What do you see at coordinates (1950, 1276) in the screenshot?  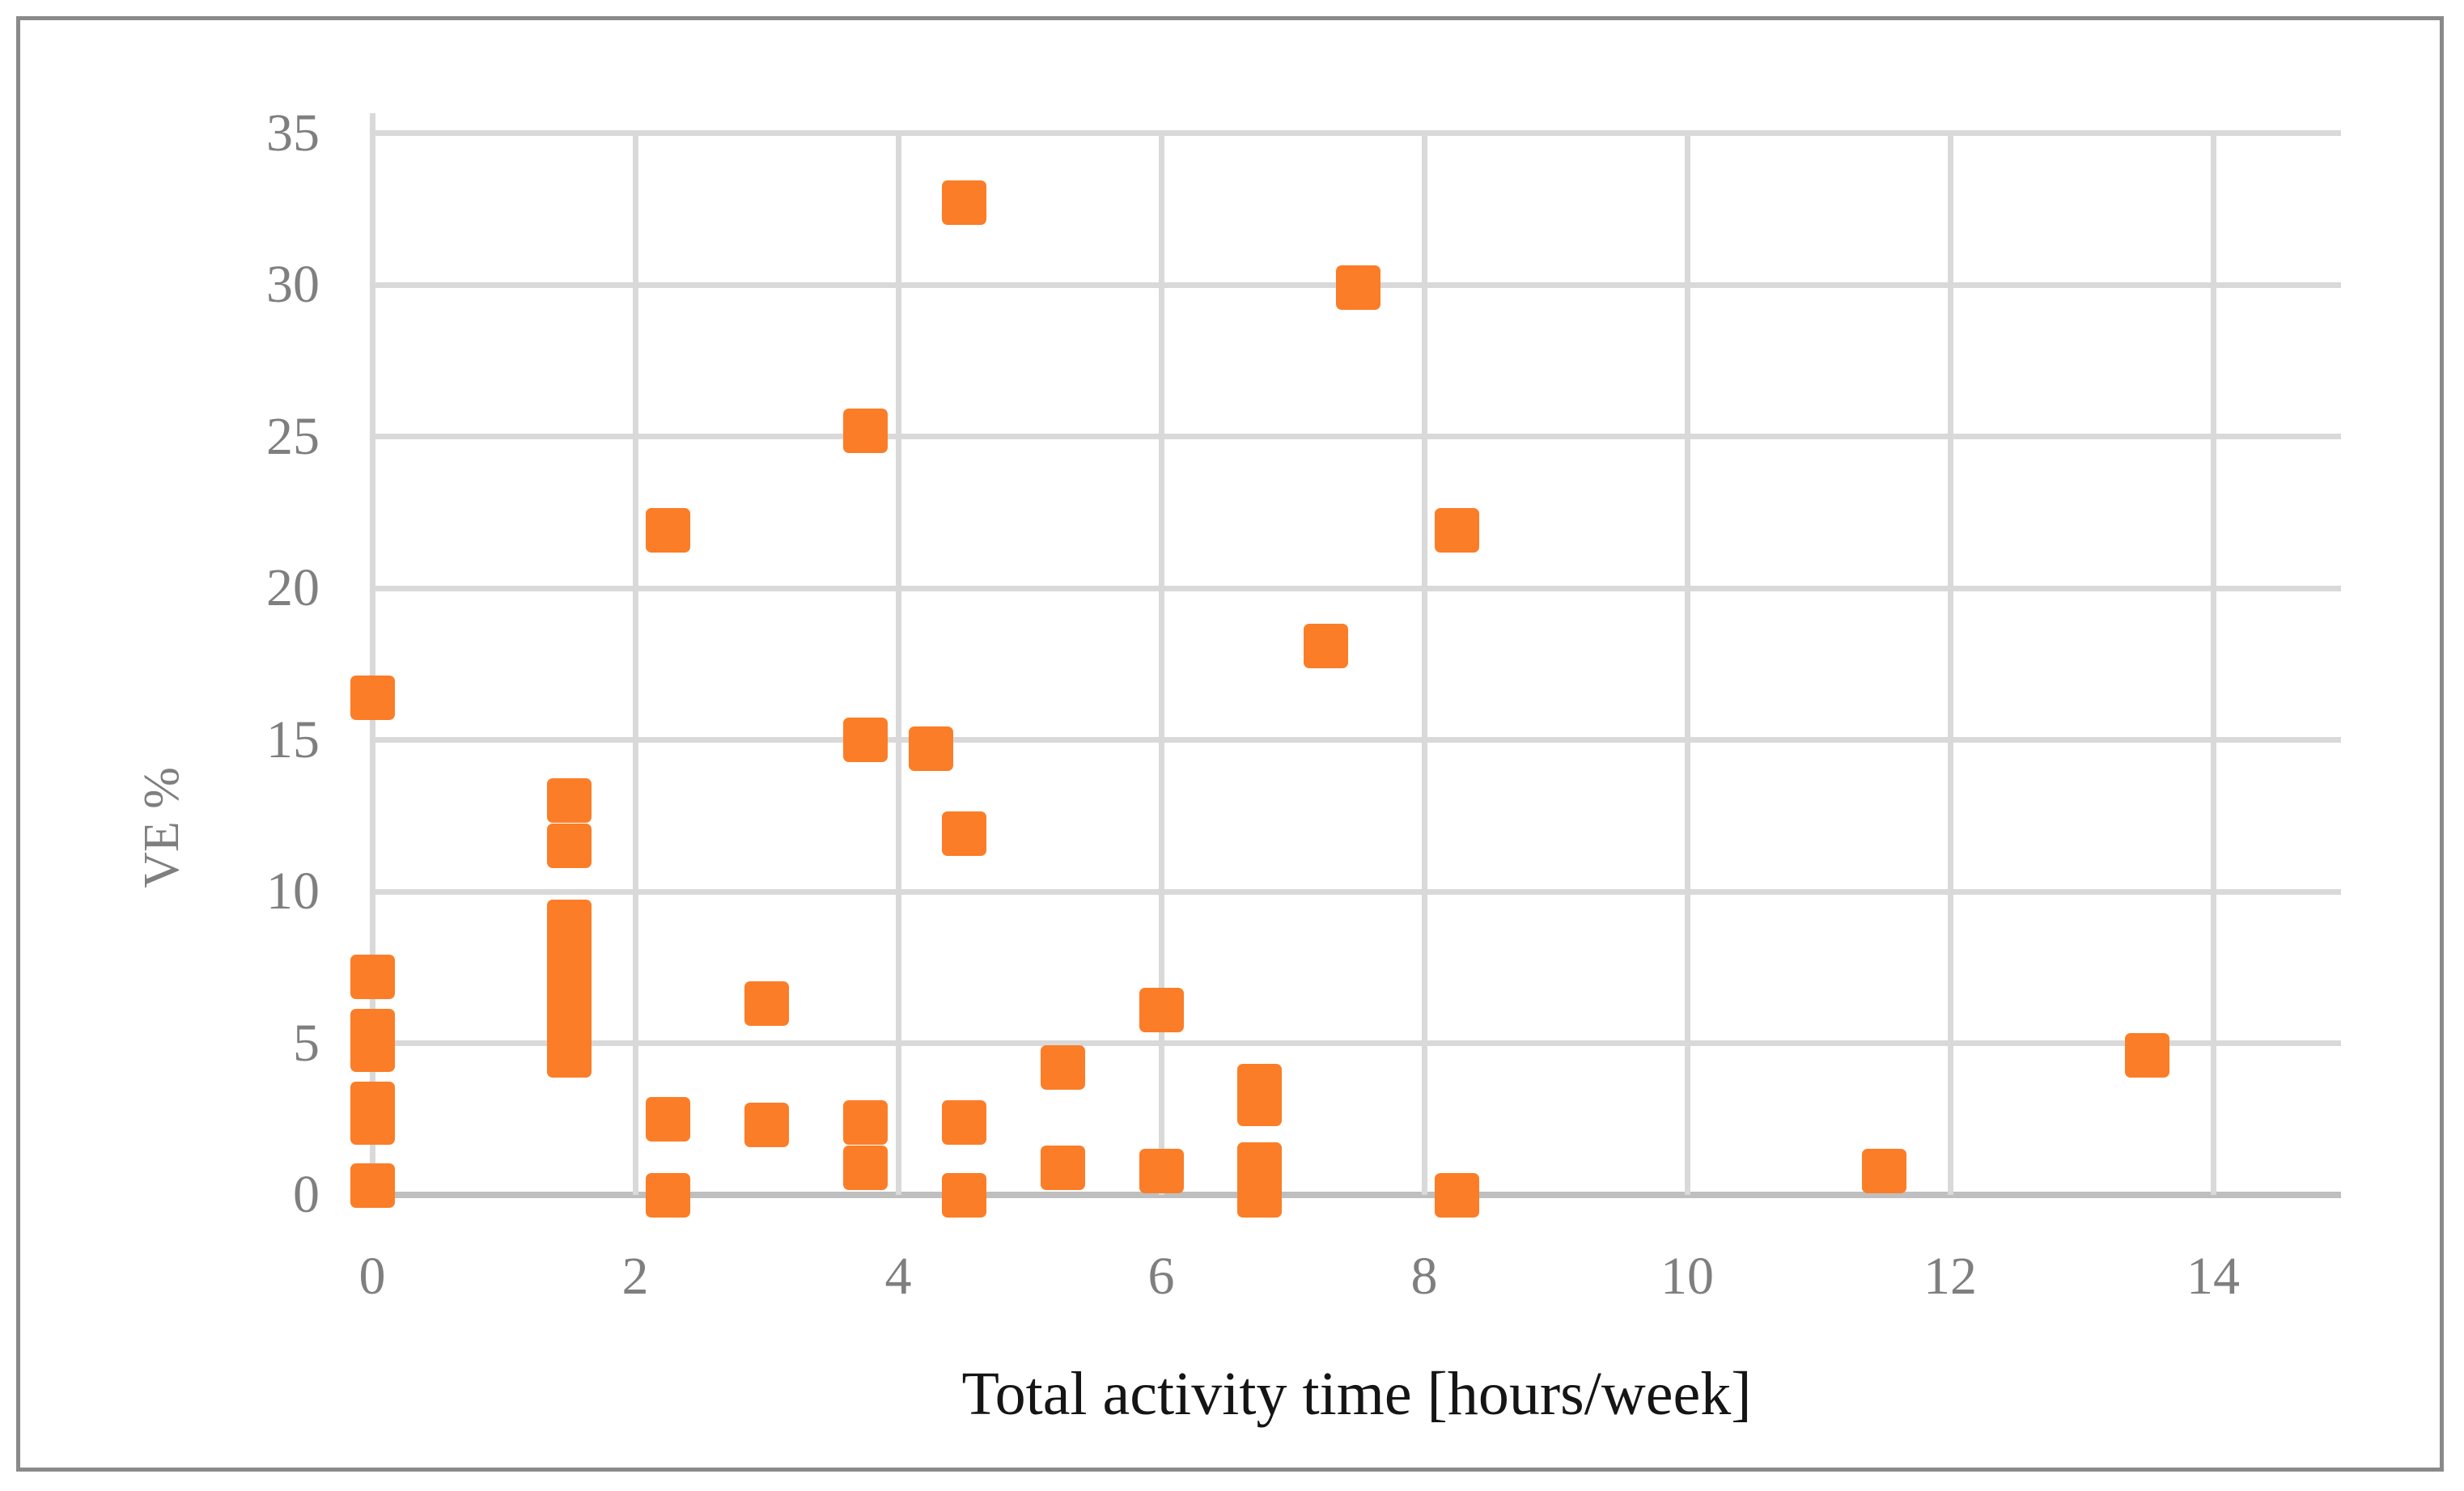 I see `x-tick-label: 12` at bounding box center [1950, 1276].